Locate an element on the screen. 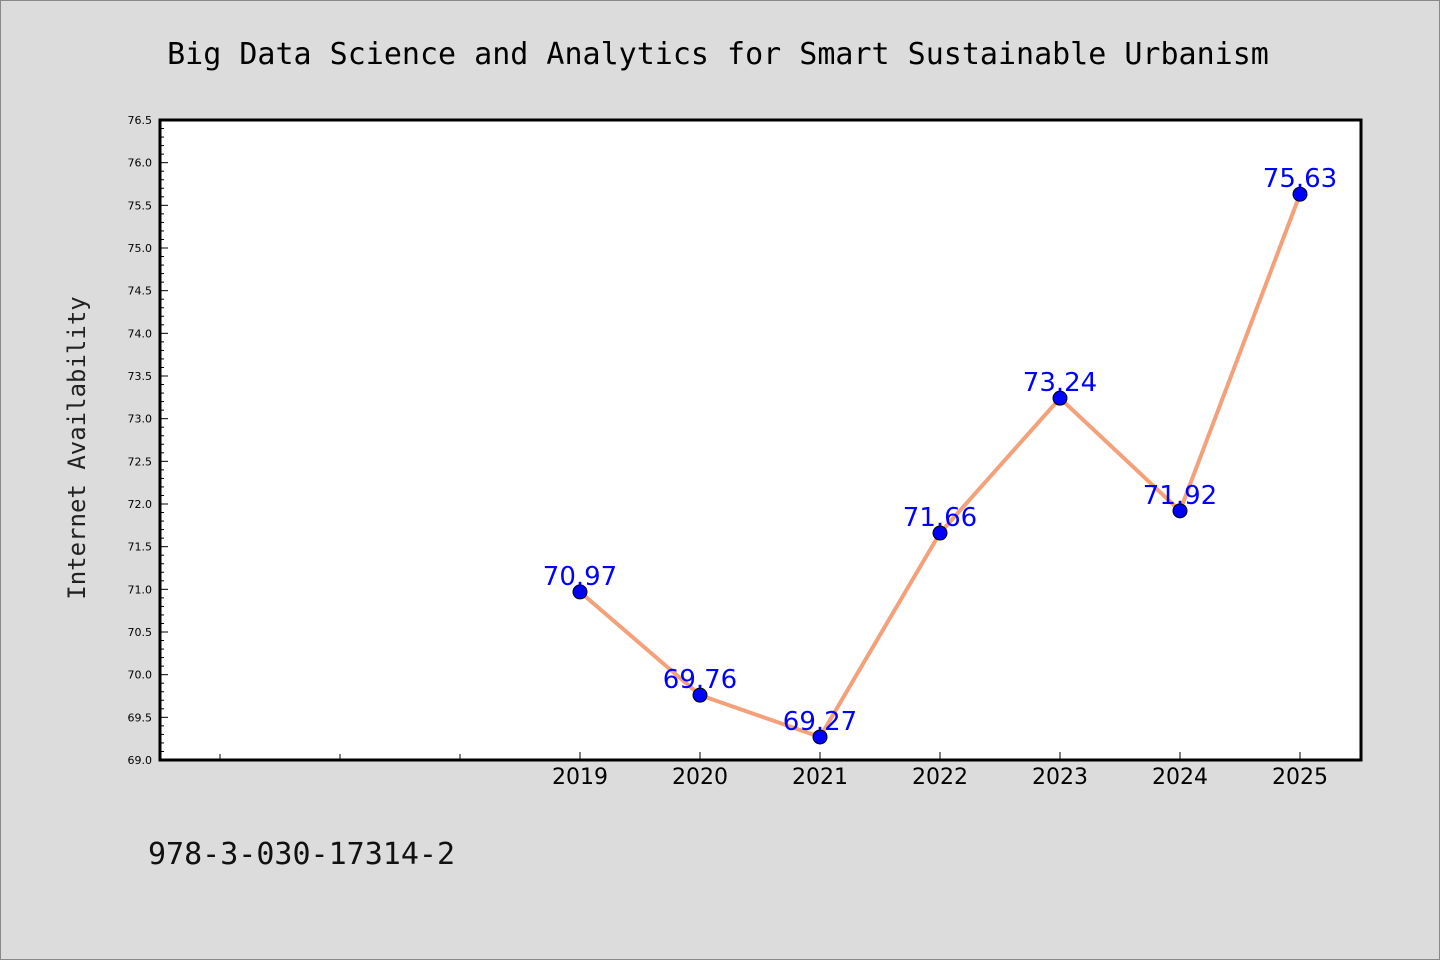  data-label: 70.97 is located at coordinates (580, 577).